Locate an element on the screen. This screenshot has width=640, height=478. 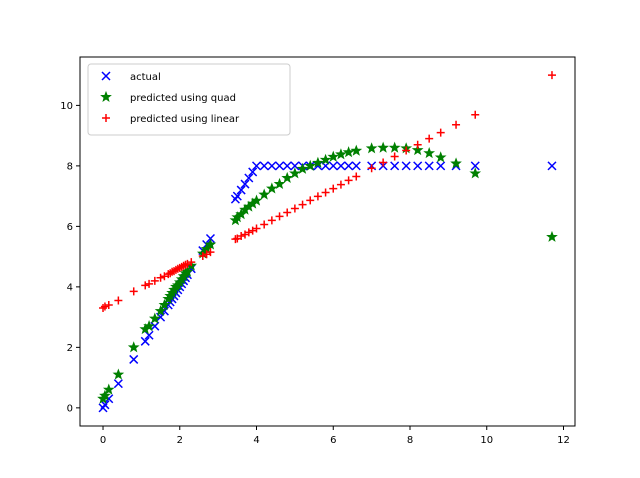
x-tick-label: 8 is located at coordinates (410, 440).